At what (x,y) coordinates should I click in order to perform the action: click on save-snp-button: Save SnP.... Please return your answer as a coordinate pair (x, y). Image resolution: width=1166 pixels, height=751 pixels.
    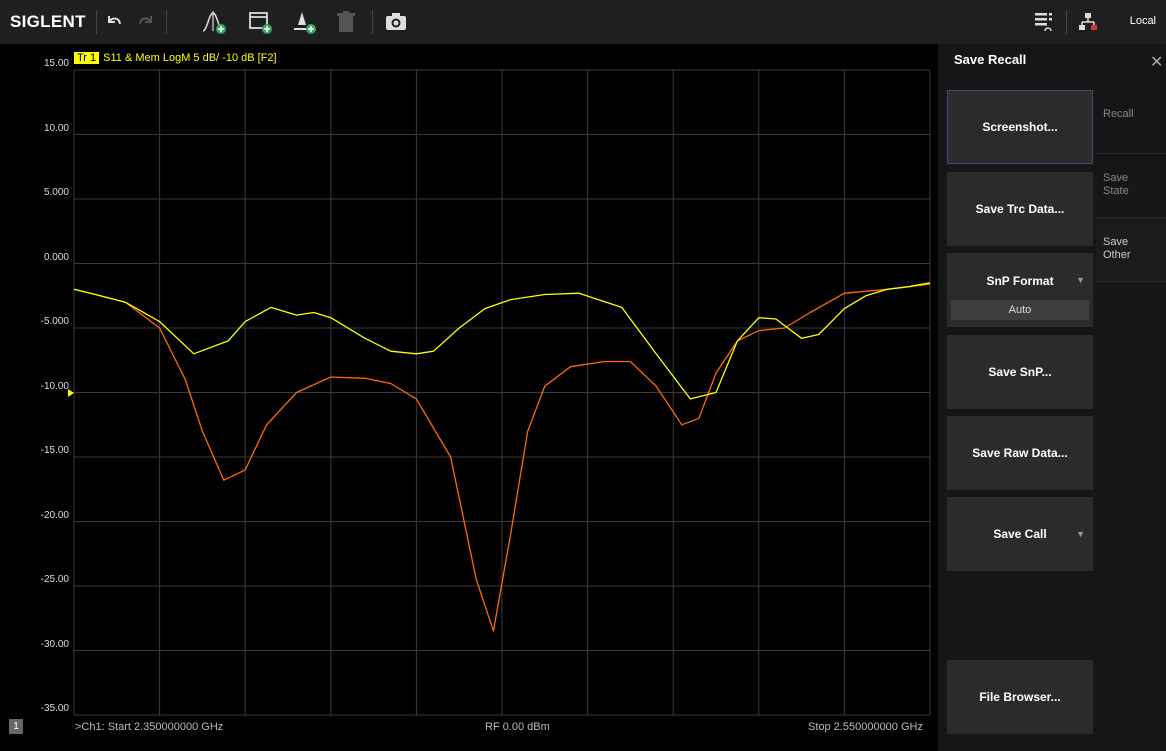
    Looking at the image, I should click on (1020, 372).